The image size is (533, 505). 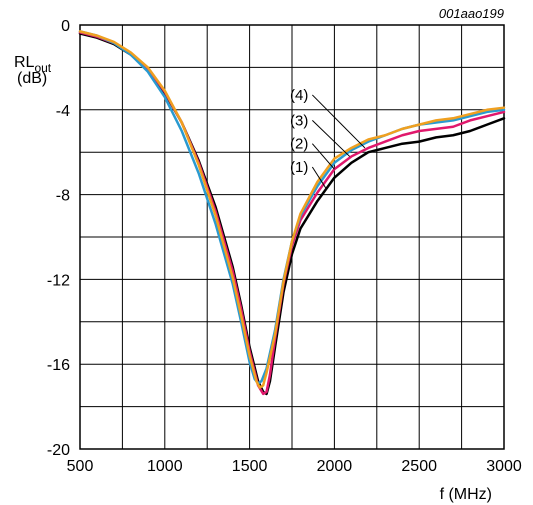 I want to click on figure-code: 001aao199, so click(x=471, y=13).